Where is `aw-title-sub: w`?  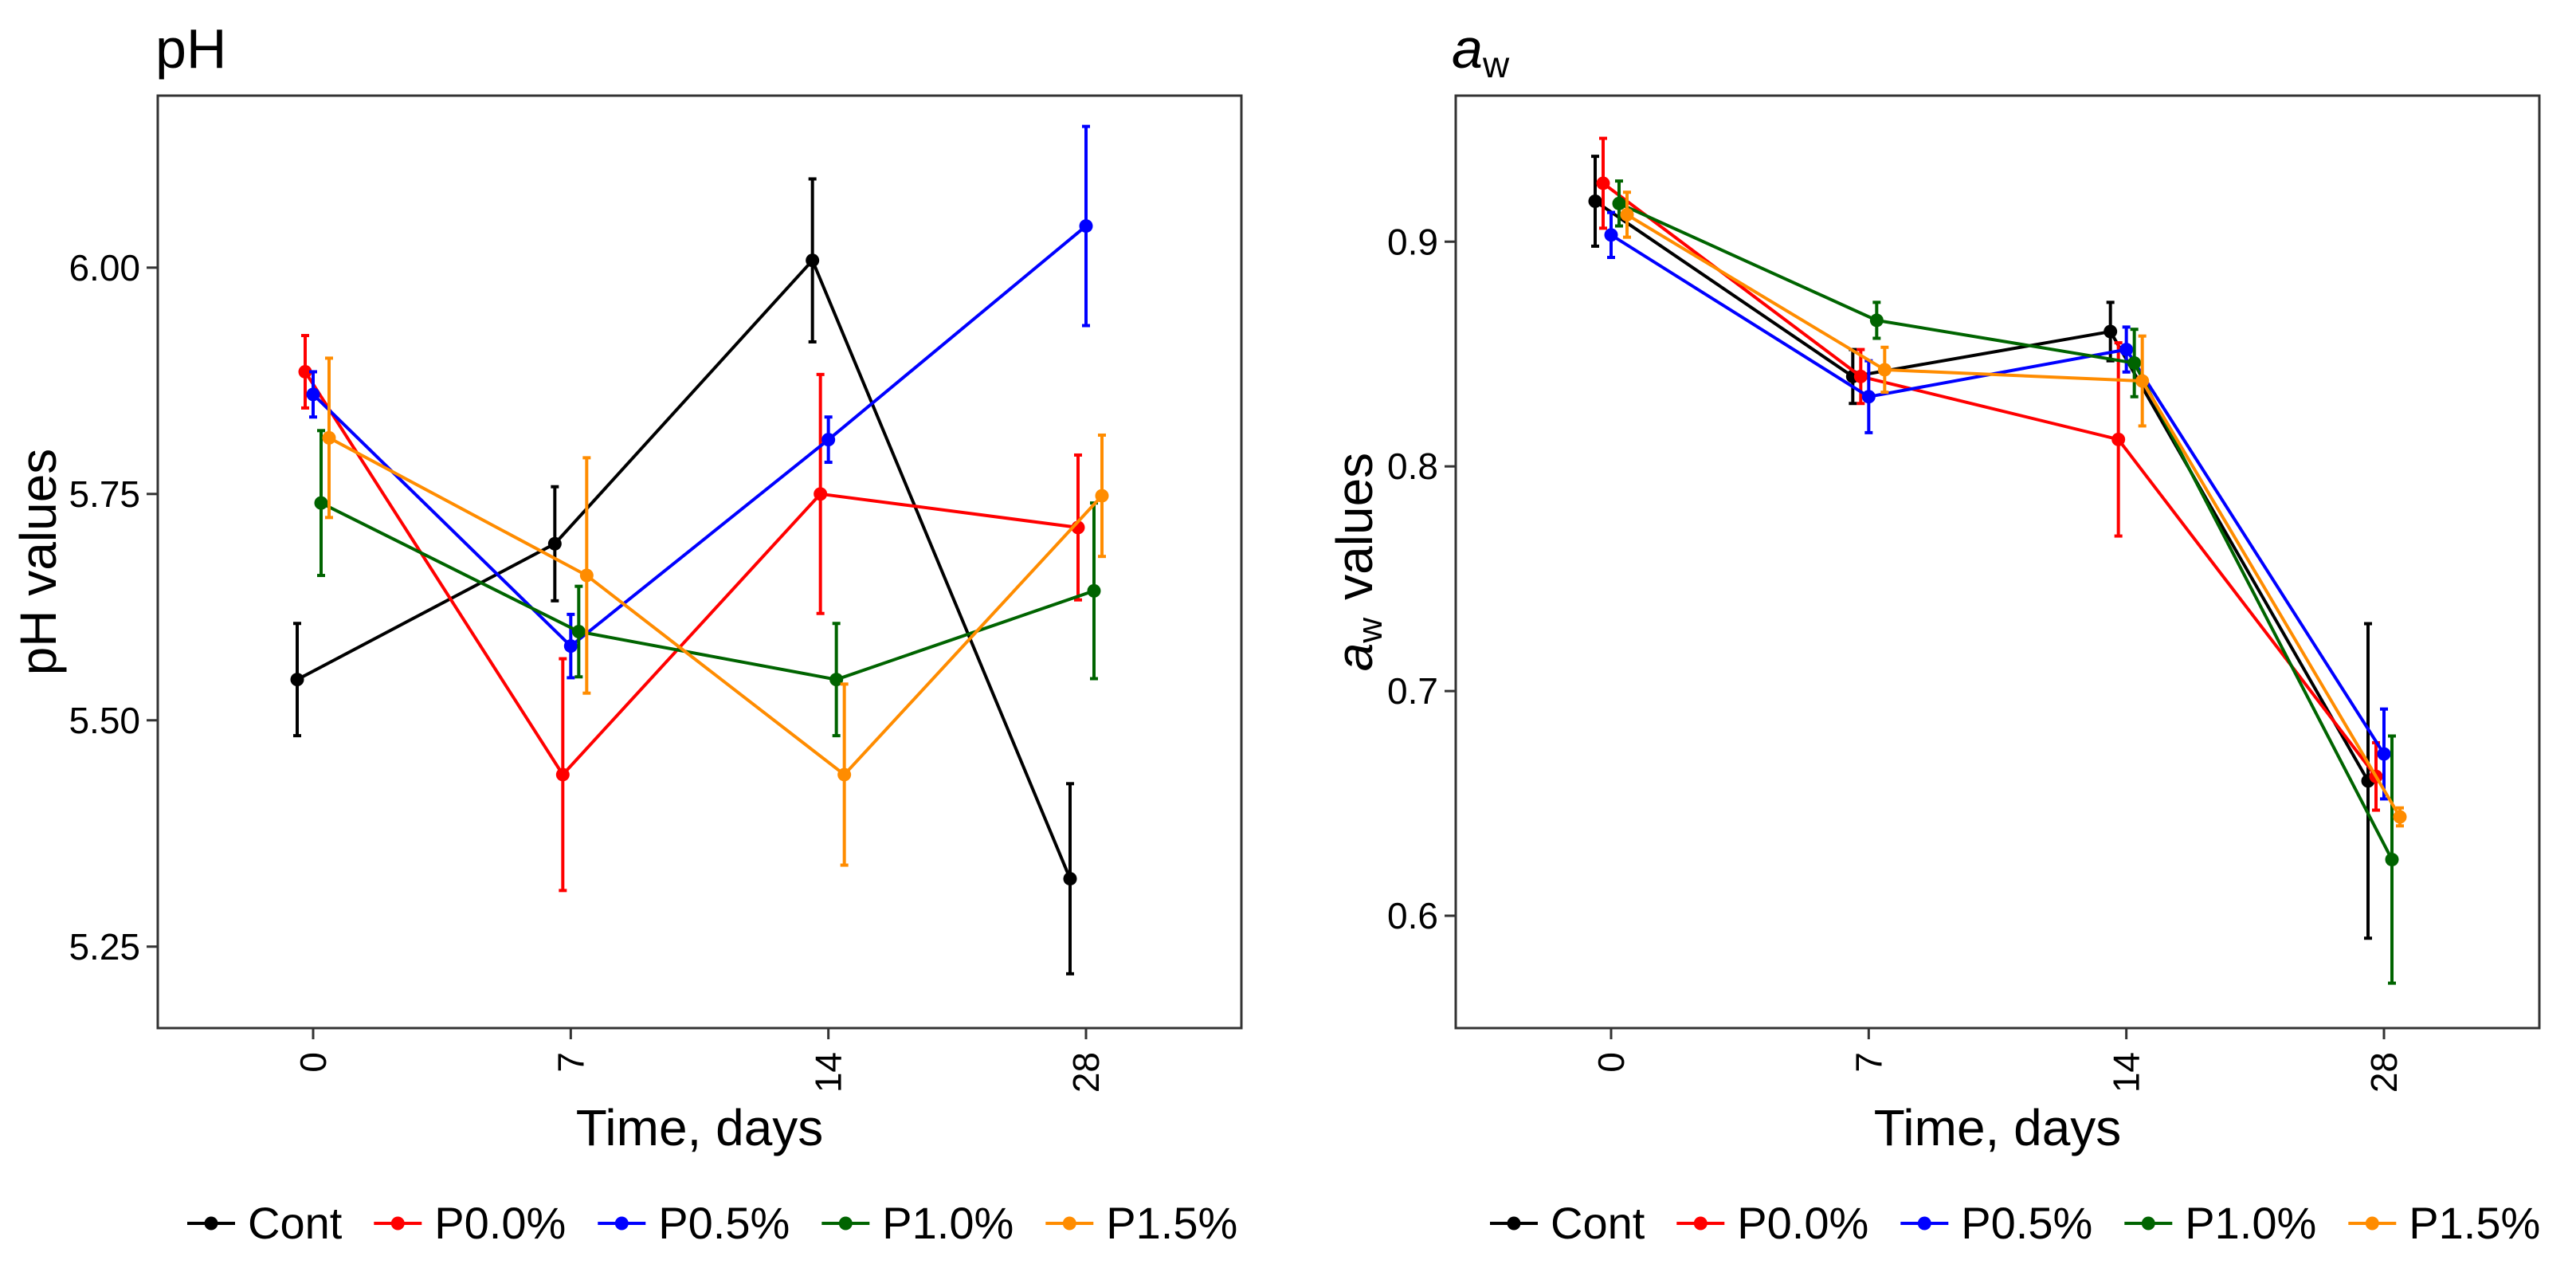 aw-title-sub: w is located at coordinates (1496, 64).